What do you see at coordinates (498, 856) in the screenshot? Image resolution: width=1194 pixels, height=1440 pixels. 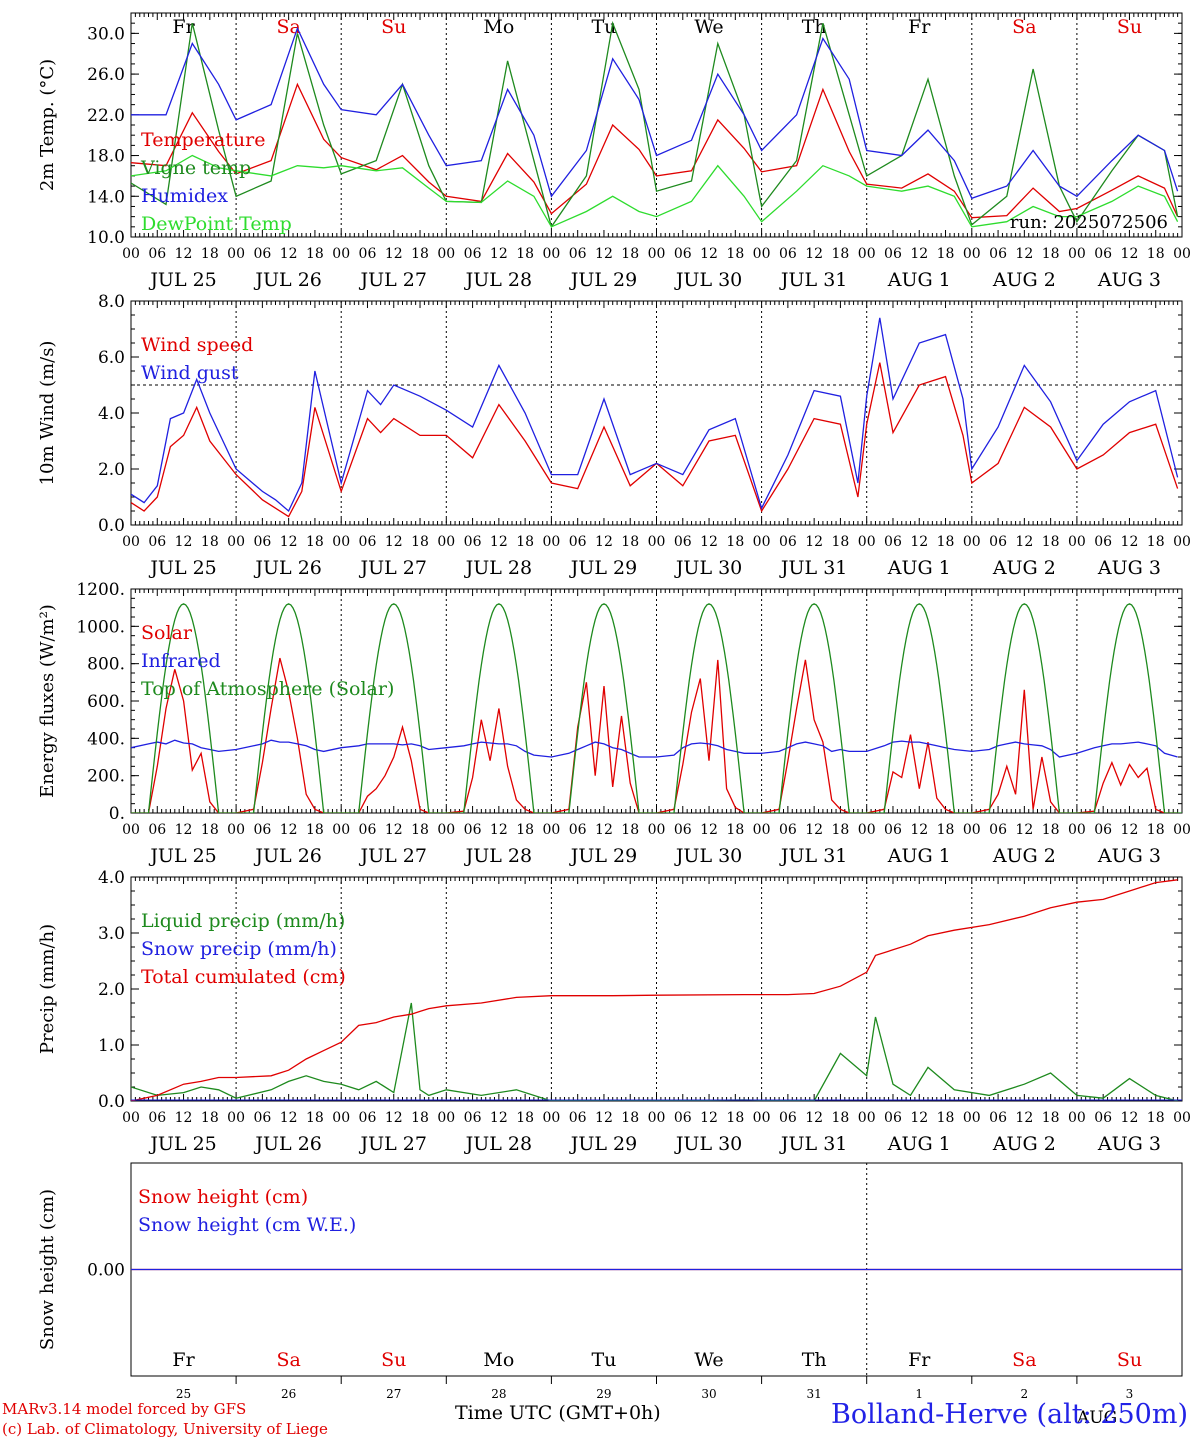 I see `x-date-label: JUL 28` at bounding box center [498, 856].